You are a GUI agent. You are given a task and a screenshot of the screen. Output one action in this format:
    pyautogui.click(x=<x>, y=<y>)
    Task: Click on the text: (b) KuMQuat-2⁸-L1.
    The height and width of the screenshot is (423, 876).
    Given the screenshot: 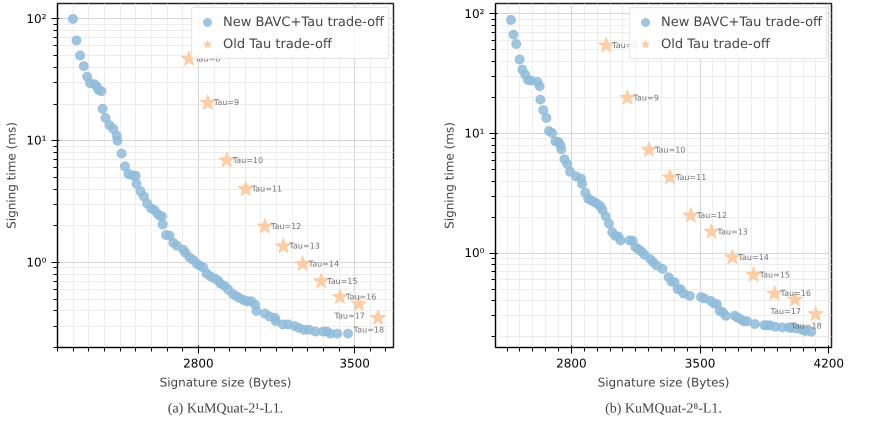 What is the action you would take?
    pyautogui.click(x=663, y=409)
    